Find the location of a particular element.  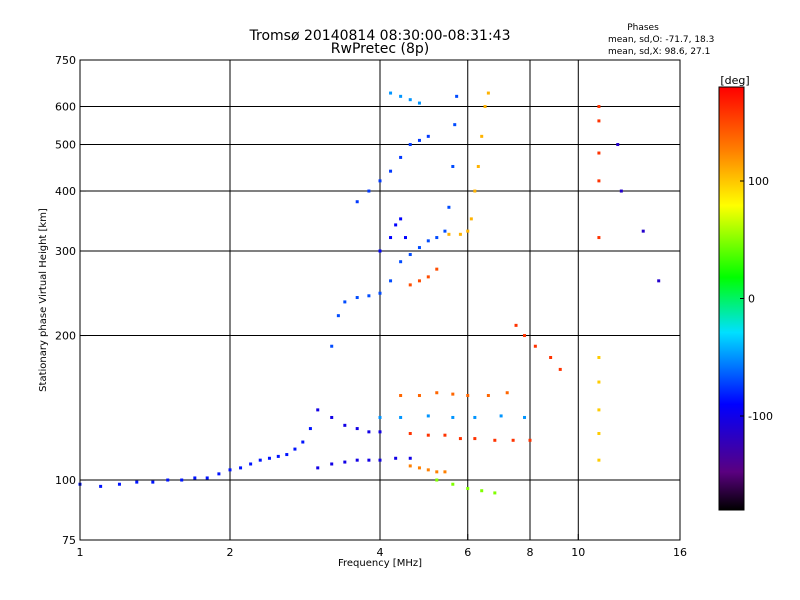

phase-stats-o: mean, sd,O: -71.7, 18.3 is located at coordinates (661, 40).